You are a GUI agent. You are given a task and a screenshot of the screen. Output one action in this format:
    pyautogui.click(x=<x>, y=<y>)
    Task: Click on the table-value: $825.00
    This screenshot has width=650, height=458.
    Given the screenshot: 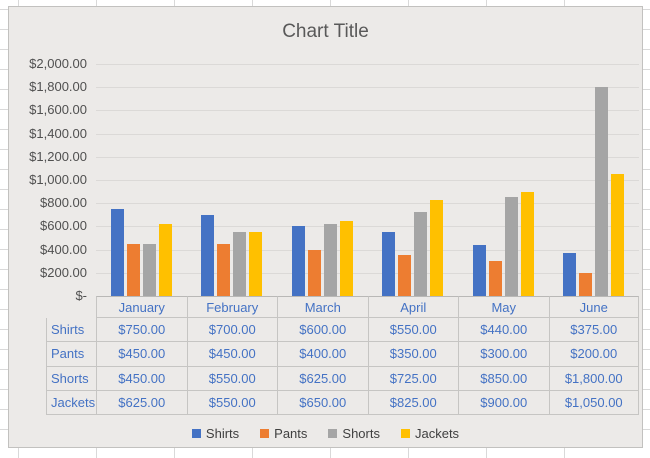 What is the action you would take?
    pyautogui.click(x=412, y=402)
    